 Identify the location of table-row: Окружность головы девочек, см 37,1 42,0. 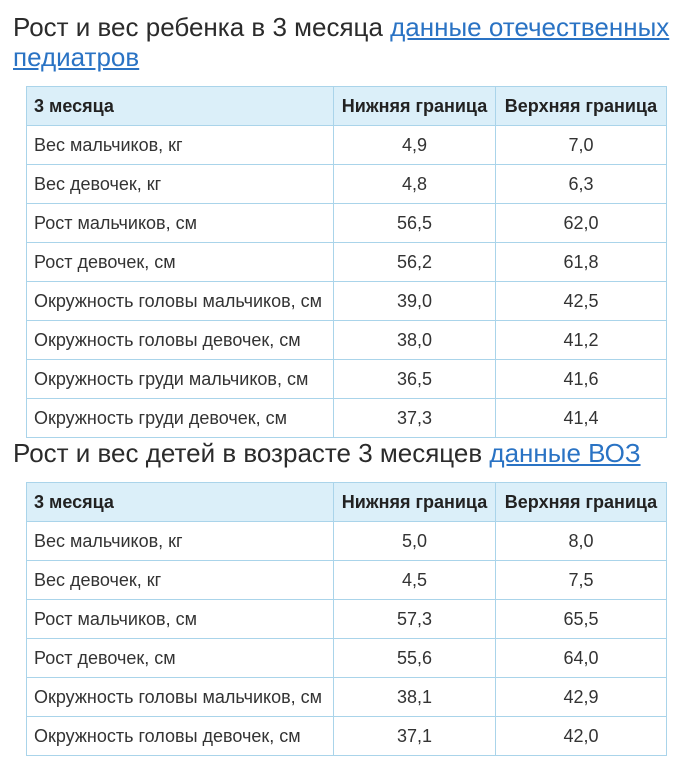
(346, 736).